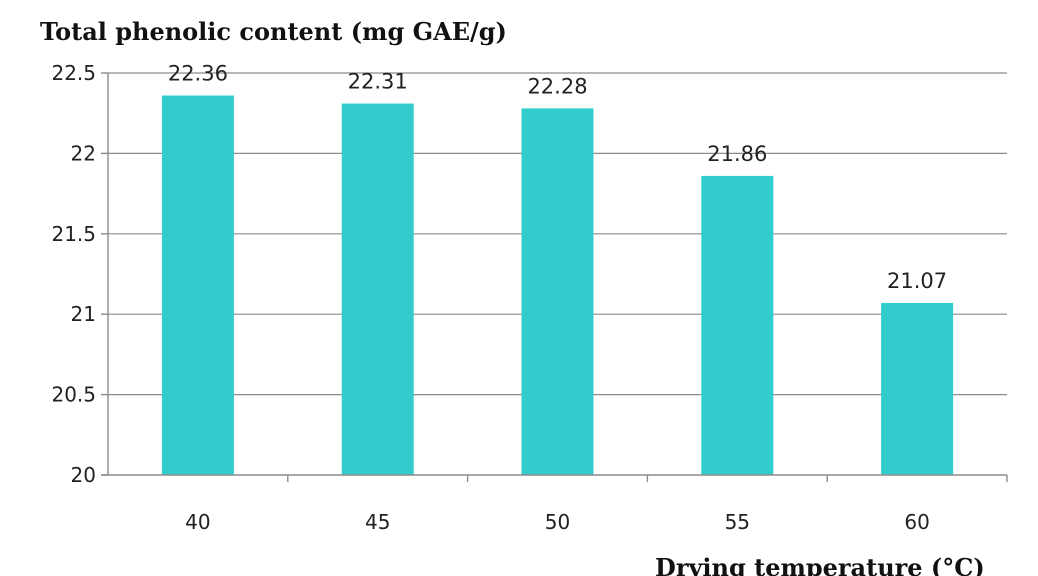  Describe the element at coordinates (377, 522) in the screenshot. I see `x-tick-label-45: 45` at that location.